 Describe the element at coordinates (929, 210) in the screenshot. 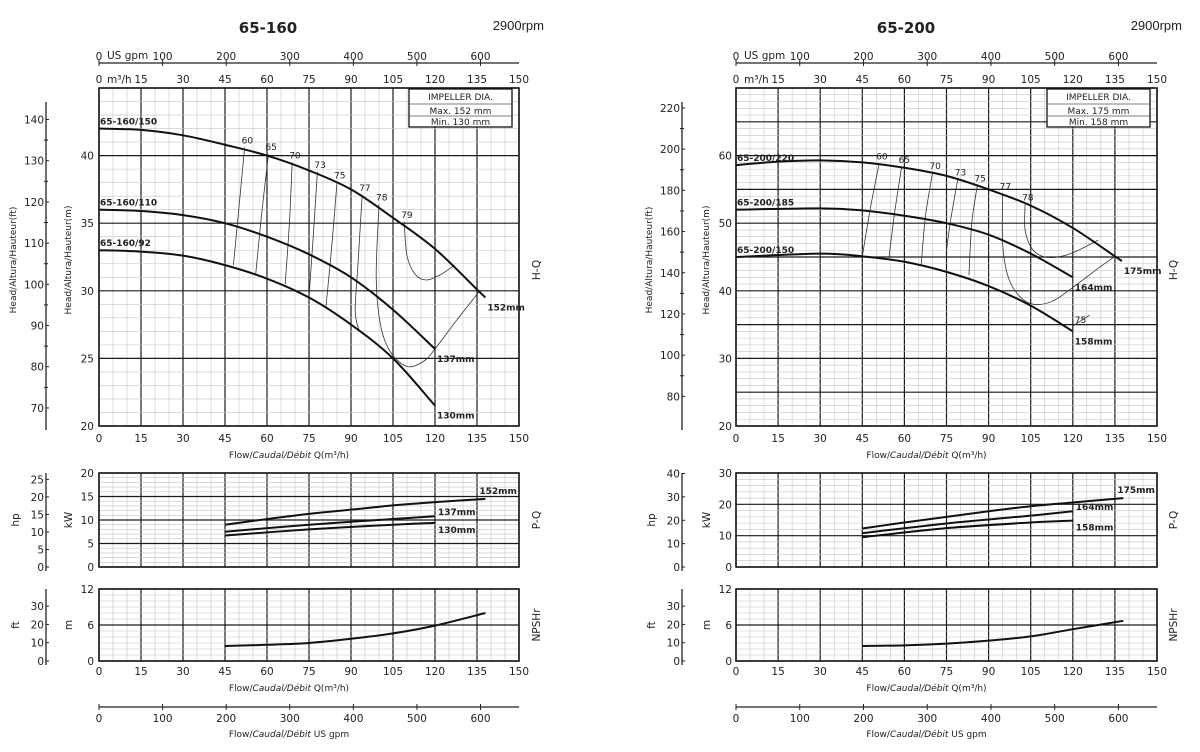

I see `hq-curve-175mm` at that location.